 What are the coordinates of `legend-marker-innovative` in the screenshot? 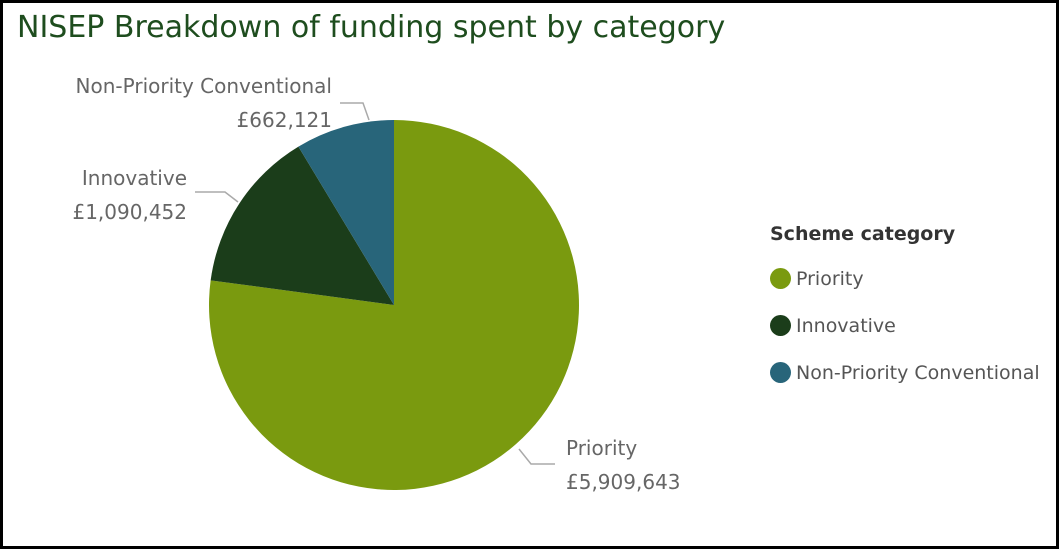 It's located at (780, 325).